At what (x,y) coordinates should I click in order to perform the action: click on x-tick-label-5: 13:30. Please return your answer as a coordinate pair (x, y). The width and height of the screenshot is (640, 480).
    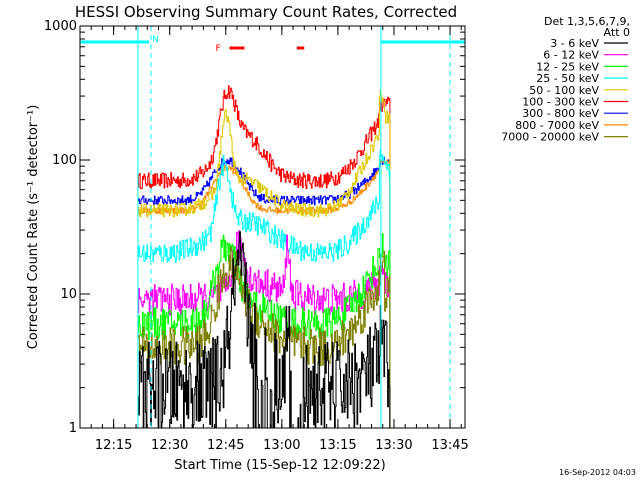
    Looking at the image, I should click on (393, 445).